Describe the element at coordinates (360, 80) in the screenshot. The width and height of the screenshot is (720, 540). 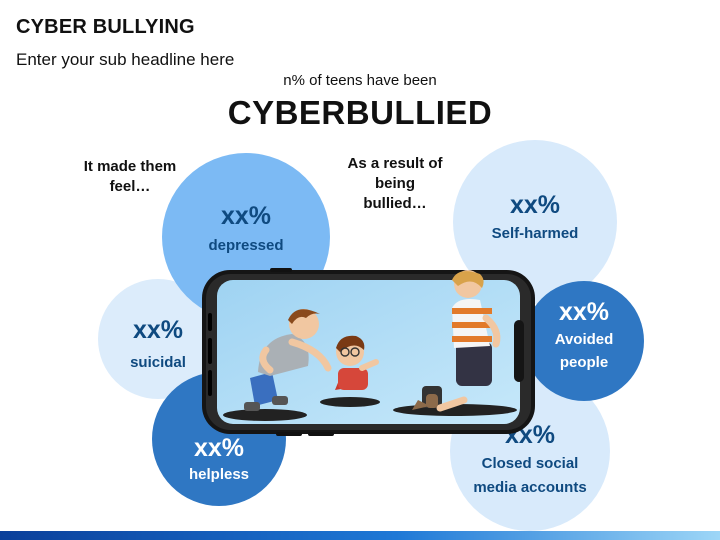
I see `lead-text: n% of teens have been` at that location.